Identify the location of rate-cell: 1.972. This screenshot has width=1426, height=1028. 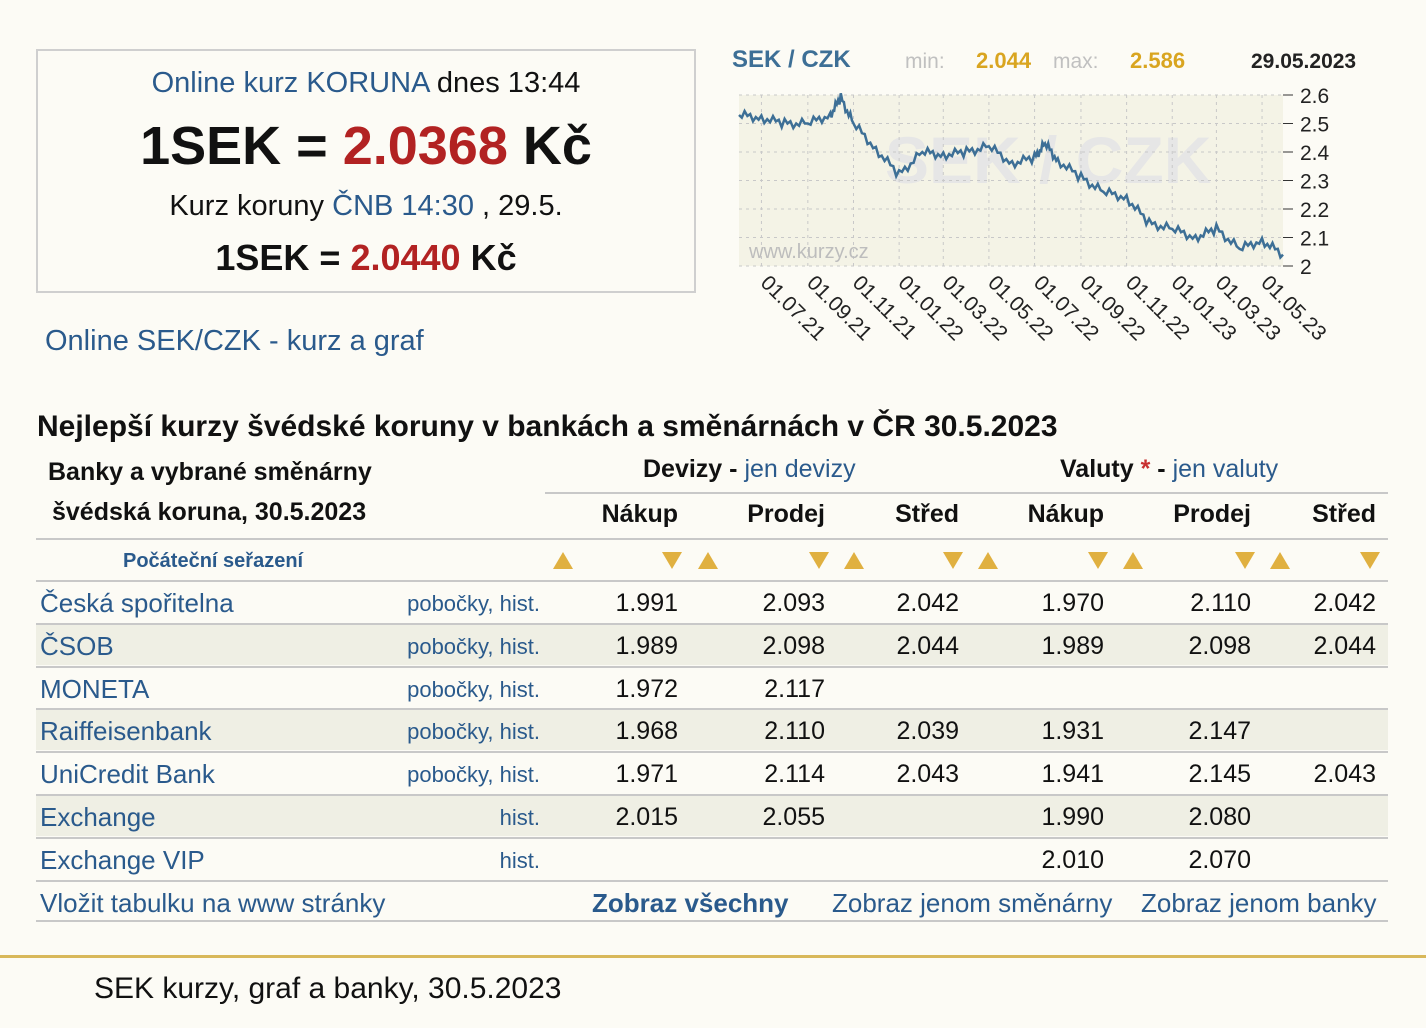
(646, 688).